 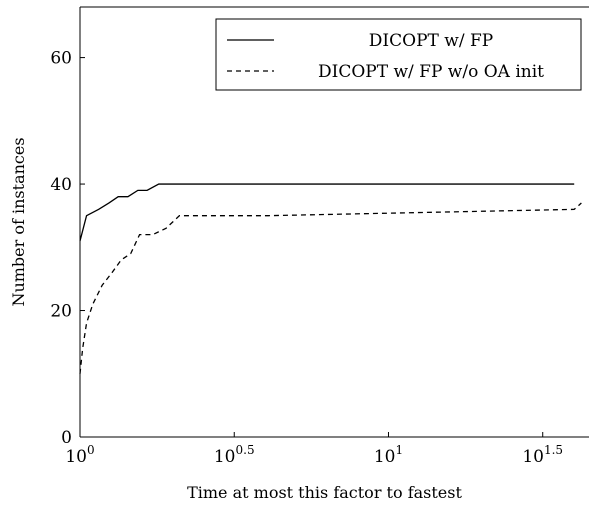 What do you see at coordinates (431, 41) in the screenshot?
I see `legend-label-1: DICOPT w/ FP` at bounding box center [431, 41].